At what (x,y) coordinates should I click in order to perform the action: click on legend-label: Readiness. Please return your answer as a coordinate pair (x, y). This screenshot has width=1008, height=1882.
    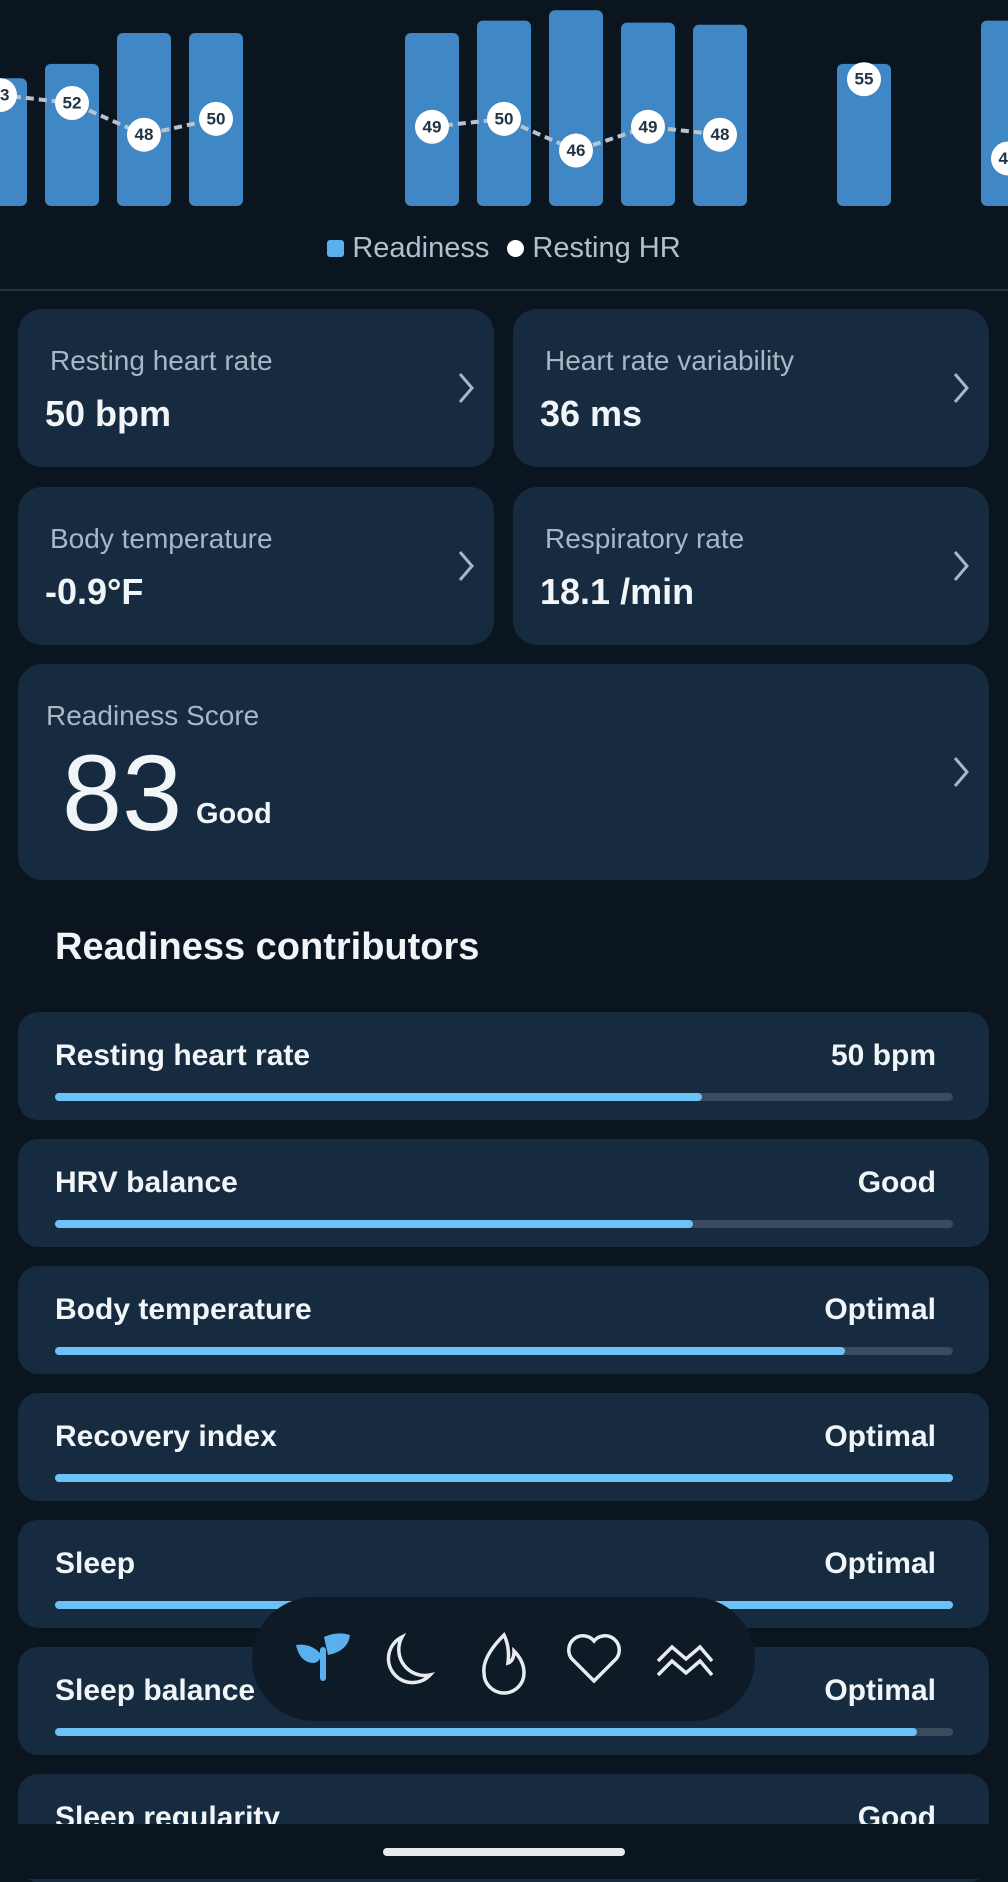
    Looking at the image, I should click on (421, 248).